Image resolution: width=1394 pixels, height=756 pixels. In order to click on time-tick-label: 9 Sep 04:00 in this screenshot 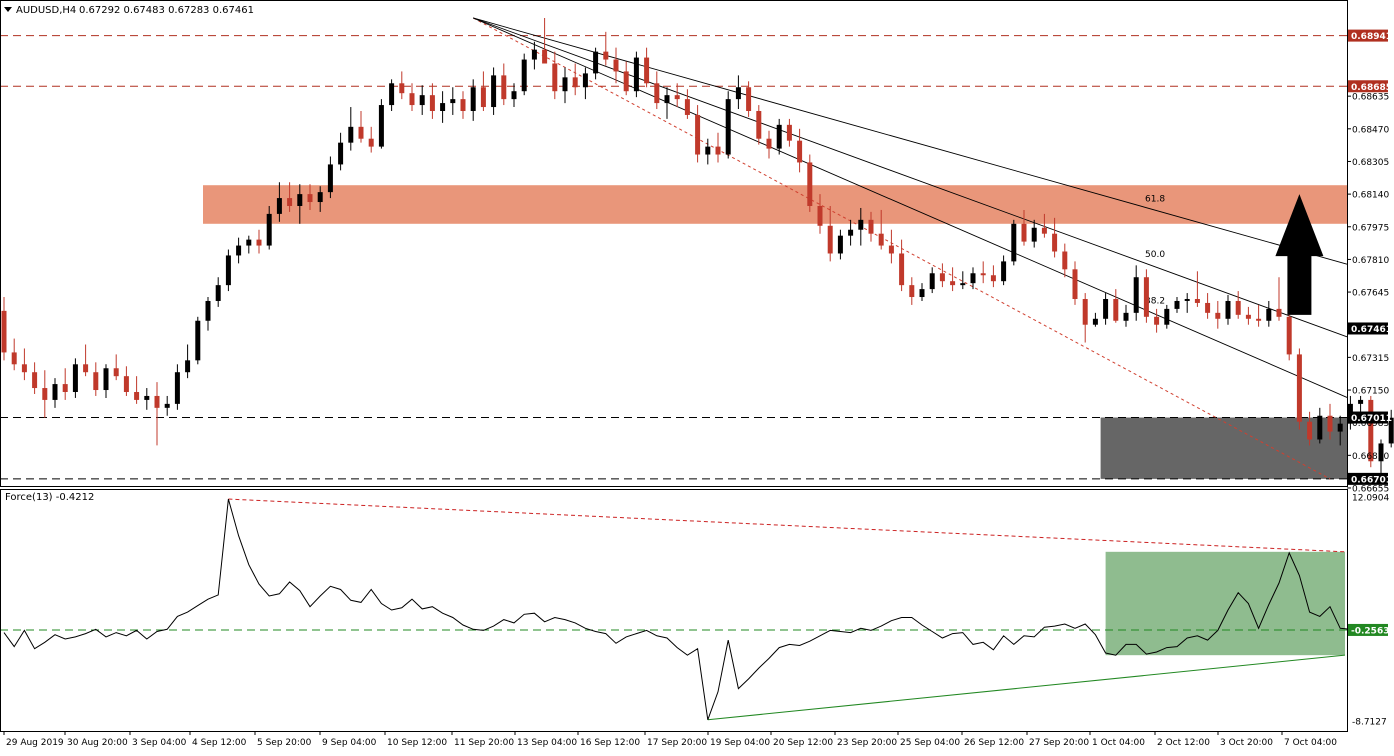, I will do `click(349, 743)`.